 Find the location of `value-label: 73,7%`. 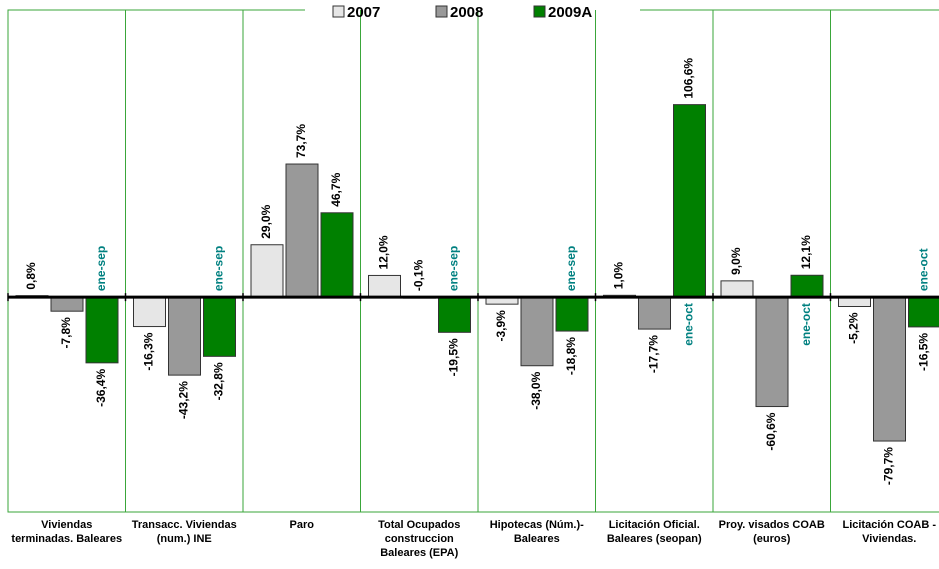

value-label: 73,7% is located at coordinates (301, 141).